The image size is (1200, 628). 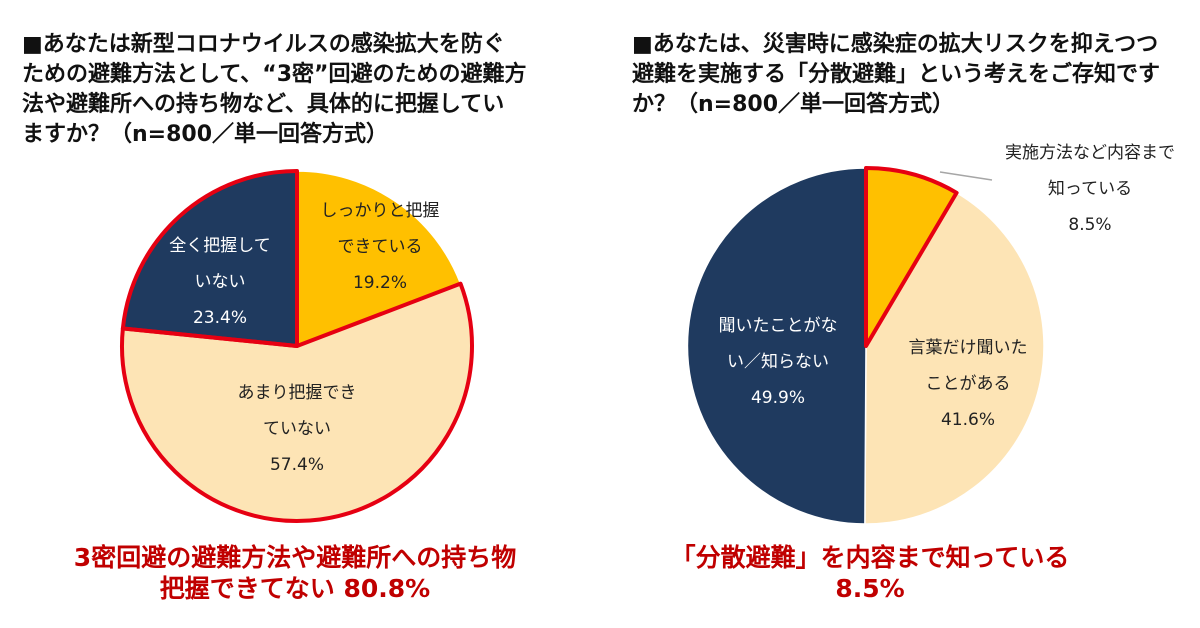 I want to click on chart1-summary-caption: 3密回避の避難方法や避難所への持ち物 把握できてない 80.8%, so click(x=295, y=573).